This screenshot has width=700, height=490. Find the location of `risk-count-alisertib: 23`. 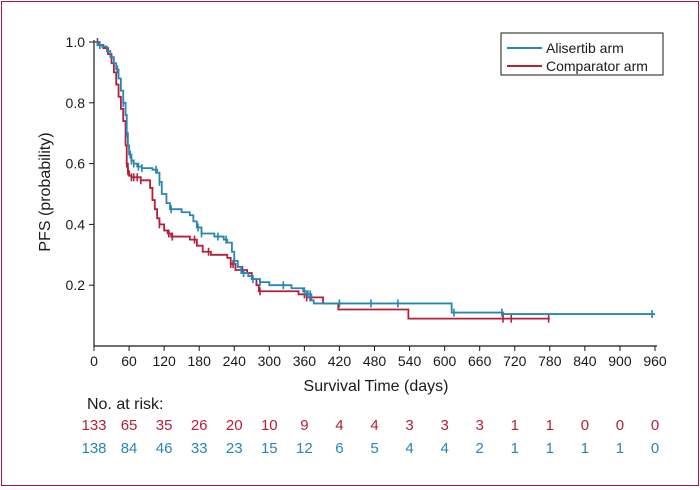

risk-count-alisertib: 23 is located at coordinates (234, 448).